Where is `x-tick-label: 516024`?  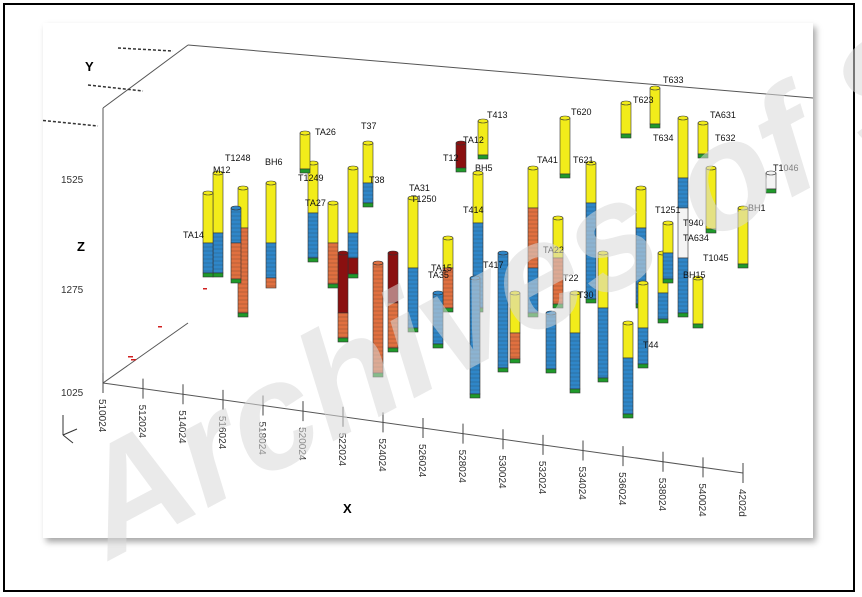
x-tick-label: 516024 is located at coordinates (221, 433).